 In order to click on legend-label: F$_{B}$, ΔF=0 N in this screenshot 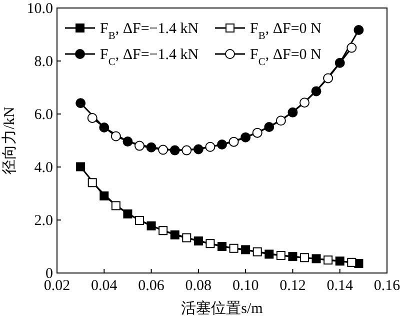, I will do `click(286, 31)`.